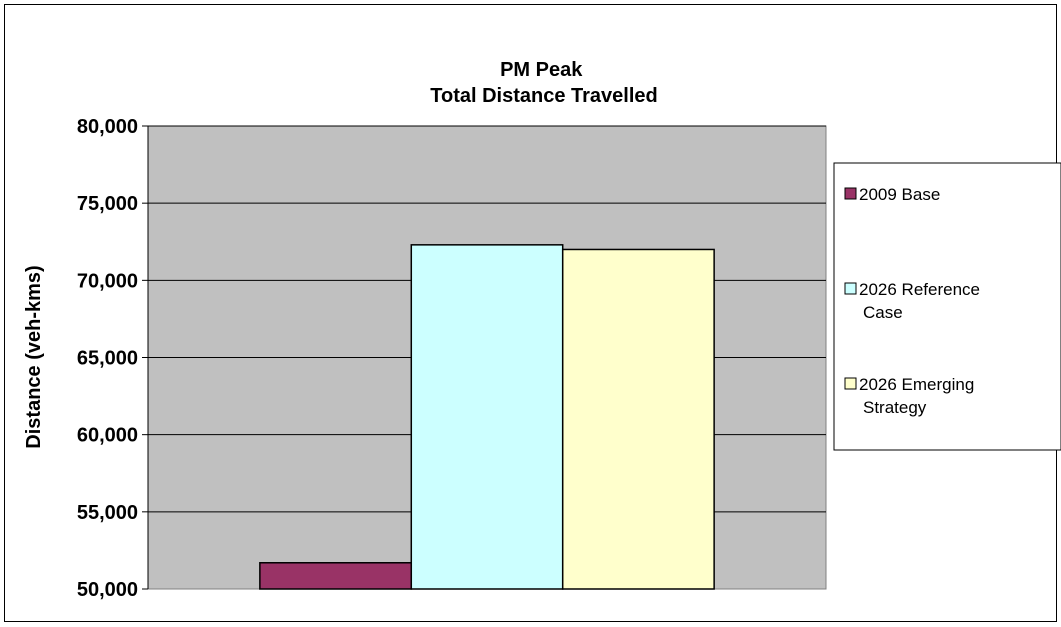 The image size is (1061, 627). I want to click on y-tick-label: 60,000, so click(107, 436).